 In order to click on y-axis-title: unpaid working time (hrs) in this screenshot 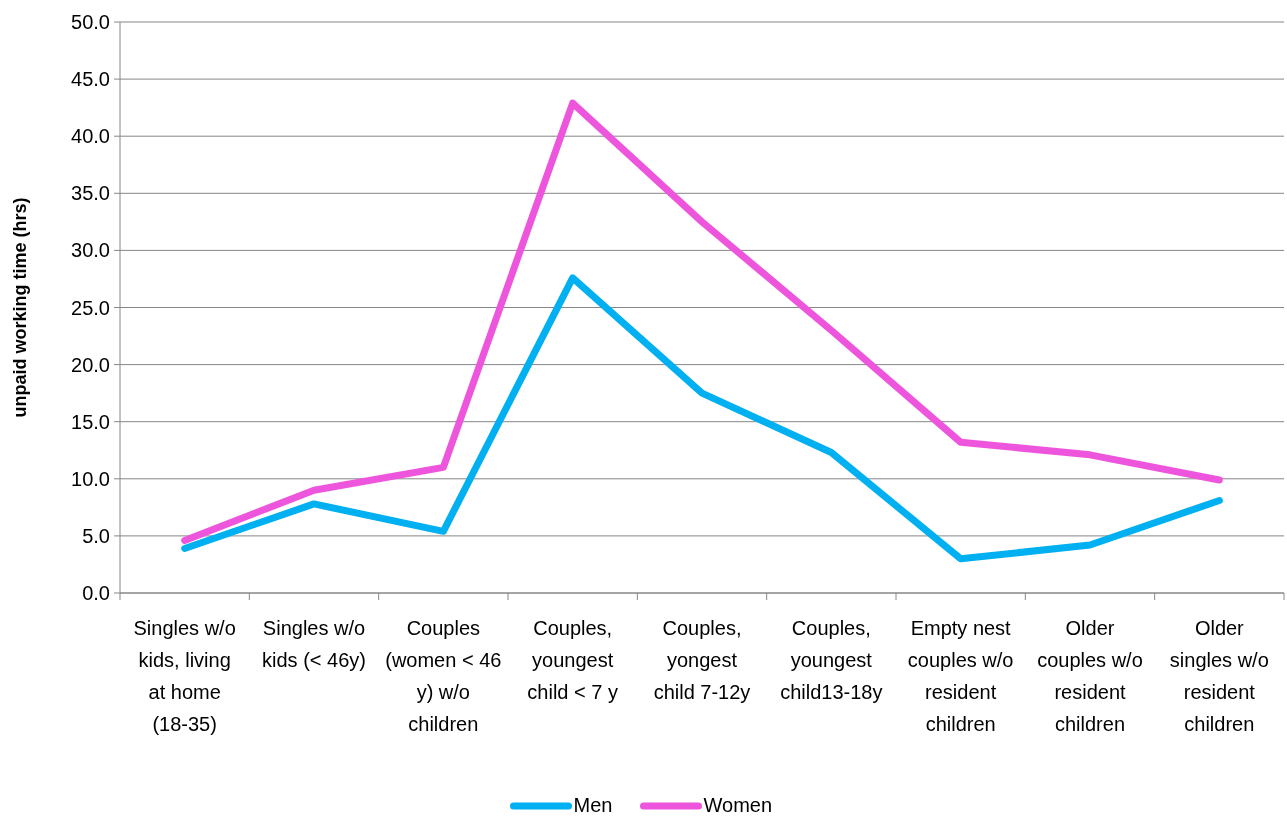, I will do `click(20, 307)`.